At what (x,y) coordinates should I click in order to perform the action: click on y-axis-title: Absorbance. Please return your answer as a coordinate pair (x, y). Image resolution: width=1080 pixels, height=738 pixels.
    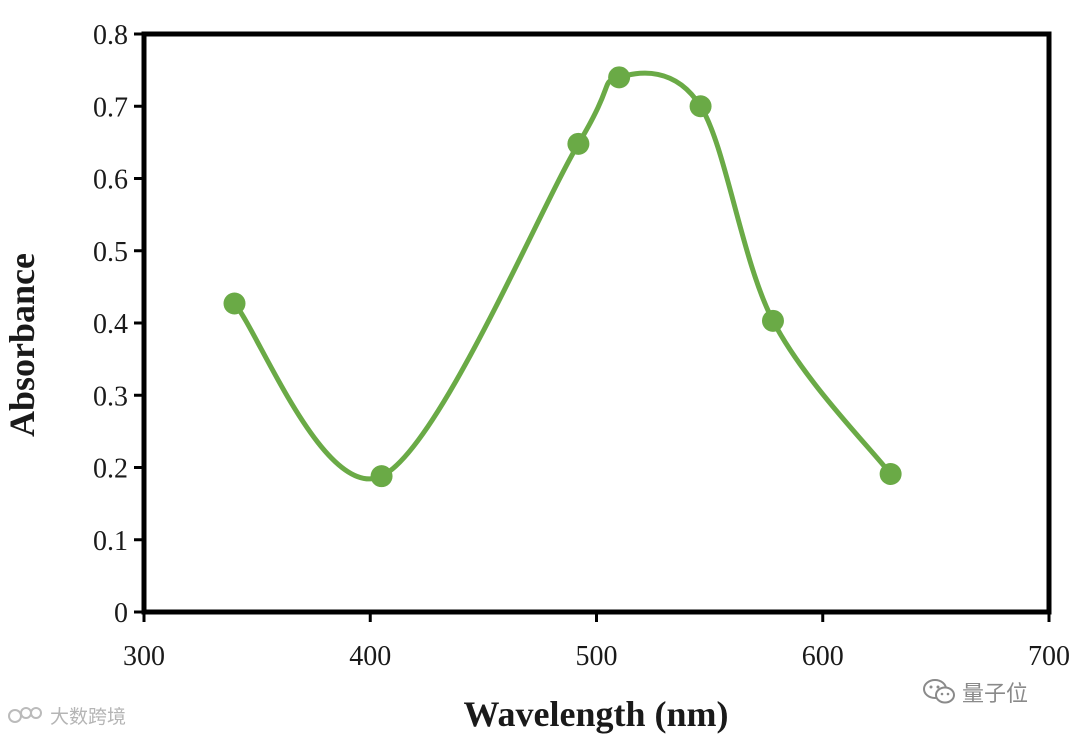
    Looking at the image, I should click on (22, 345).